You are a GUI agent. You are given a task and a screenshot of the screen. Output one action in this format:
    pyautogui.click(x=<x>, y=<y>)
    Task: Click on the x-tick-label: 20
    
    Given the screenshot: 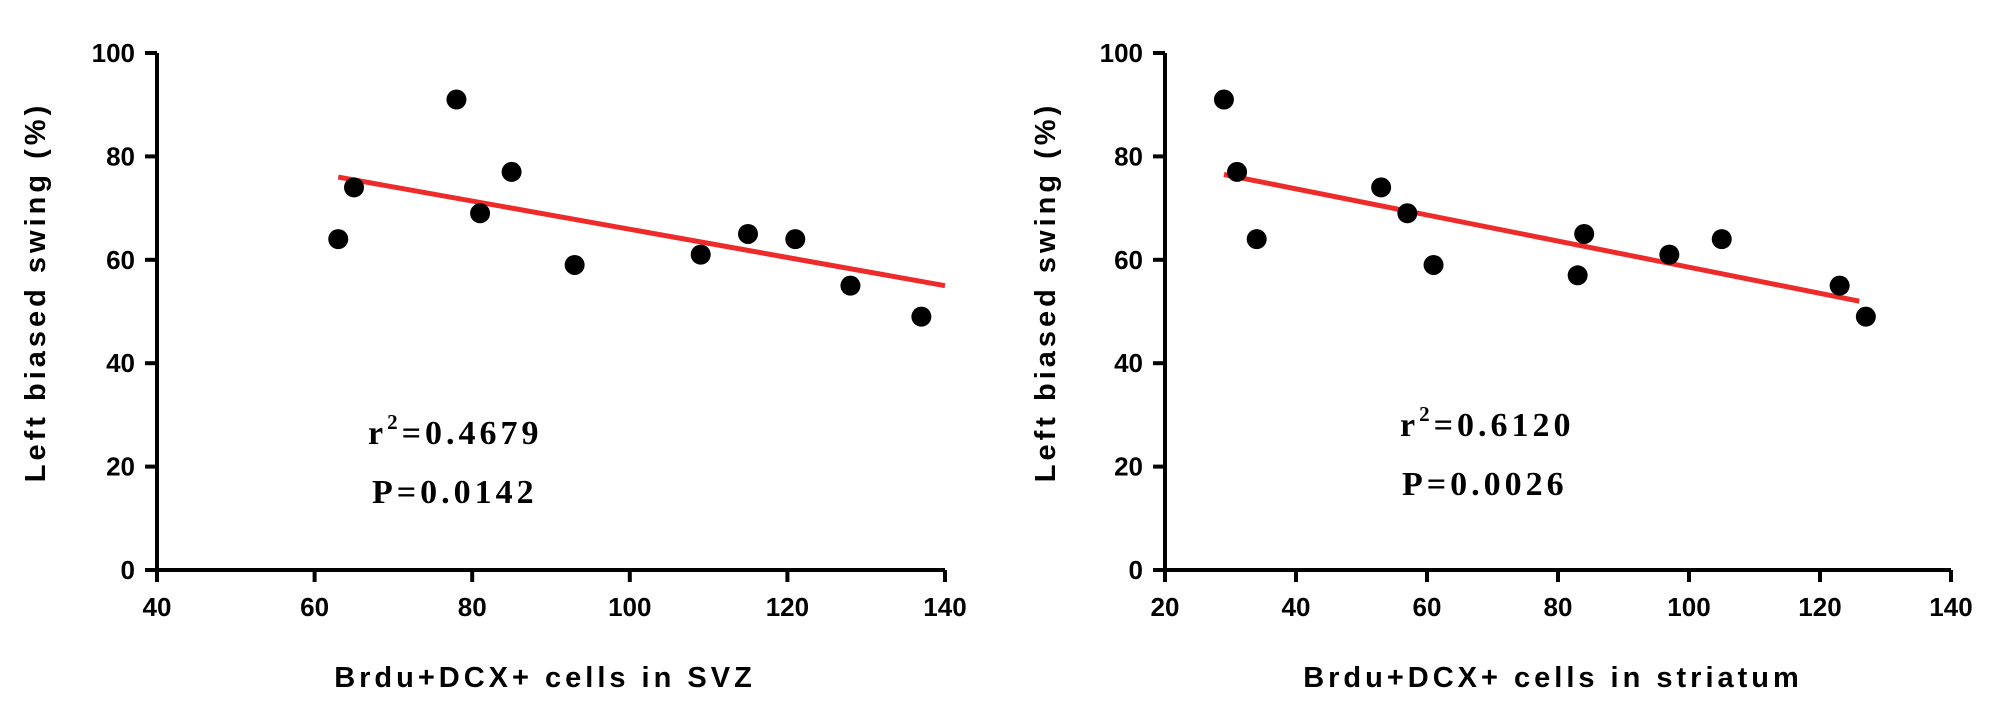 What is the action you would take?
    pyautogui.click(x=1165, y=607)
    